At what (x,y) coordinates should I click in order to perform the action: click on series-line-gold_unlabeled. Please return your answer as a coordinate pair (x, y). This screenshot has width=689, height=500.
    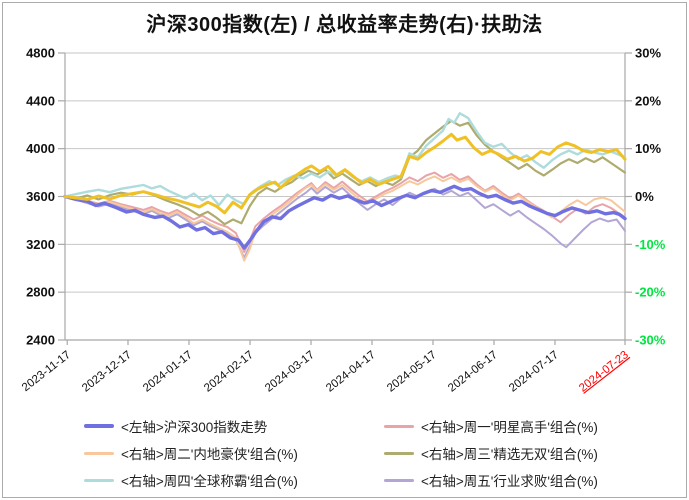
    Looking at the image, I should click on (345, 173).